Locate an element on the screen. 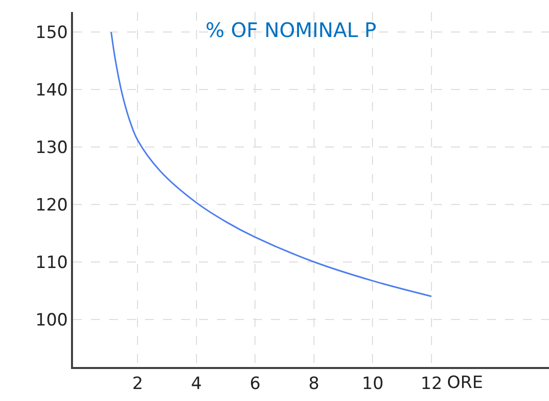  x-tick-label: 8 is located at coordinates (314, 384).